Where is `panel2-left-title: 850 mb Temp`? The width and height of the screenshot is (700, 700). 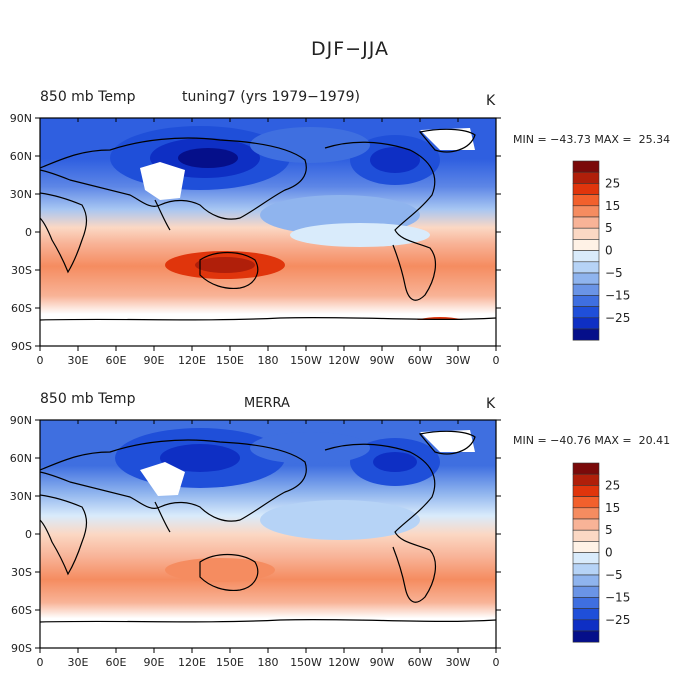 panel2-left-title: 850 mb Temp is located at coordinates (88, 399).